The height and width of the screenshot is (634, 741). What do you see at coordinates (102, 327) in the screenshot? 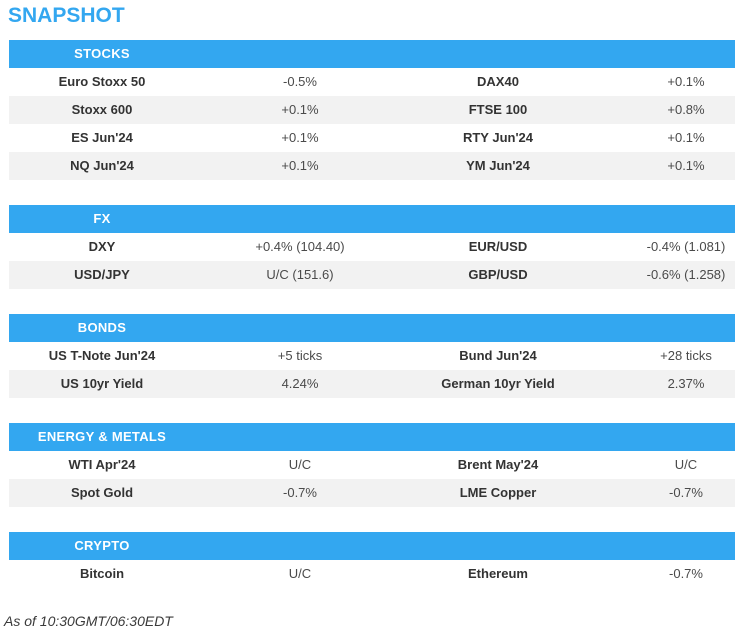
I see `section-header-label: BONDS` at bounding box center [102, 327].